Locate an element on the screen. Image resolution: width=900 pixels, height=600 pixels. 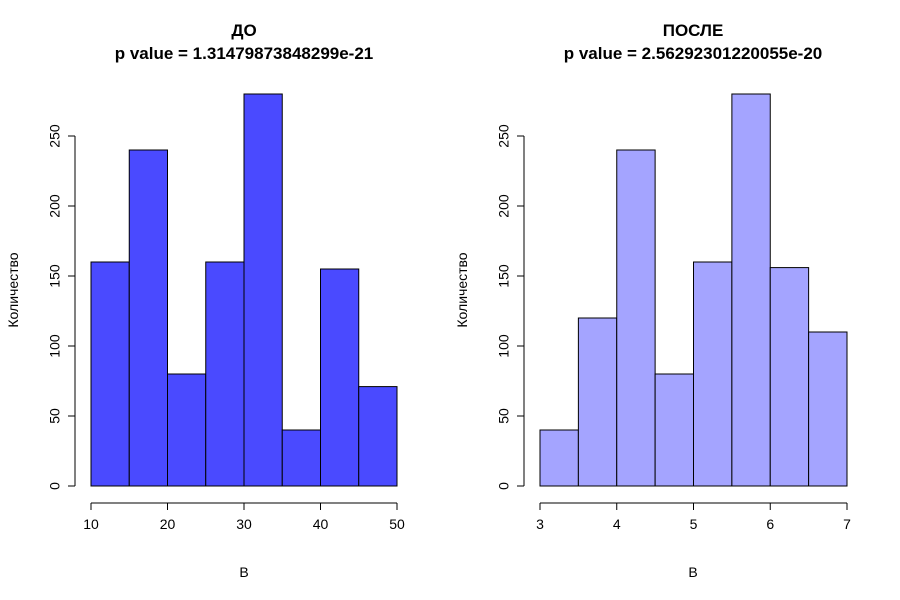
x-axis: 3 4 5 6 7 is located at coordinates (693, 517).